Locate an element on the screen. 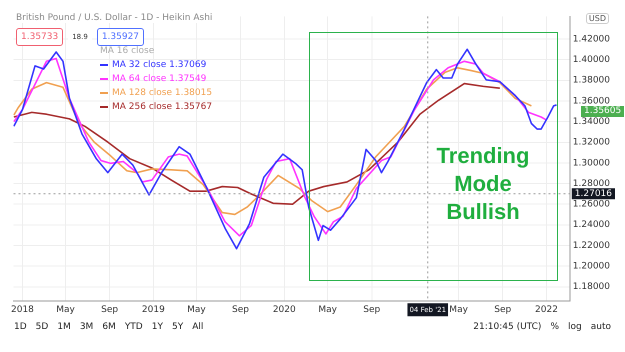 The image size is (625, 352). text: 1Y is located at coordinates (157, 327).